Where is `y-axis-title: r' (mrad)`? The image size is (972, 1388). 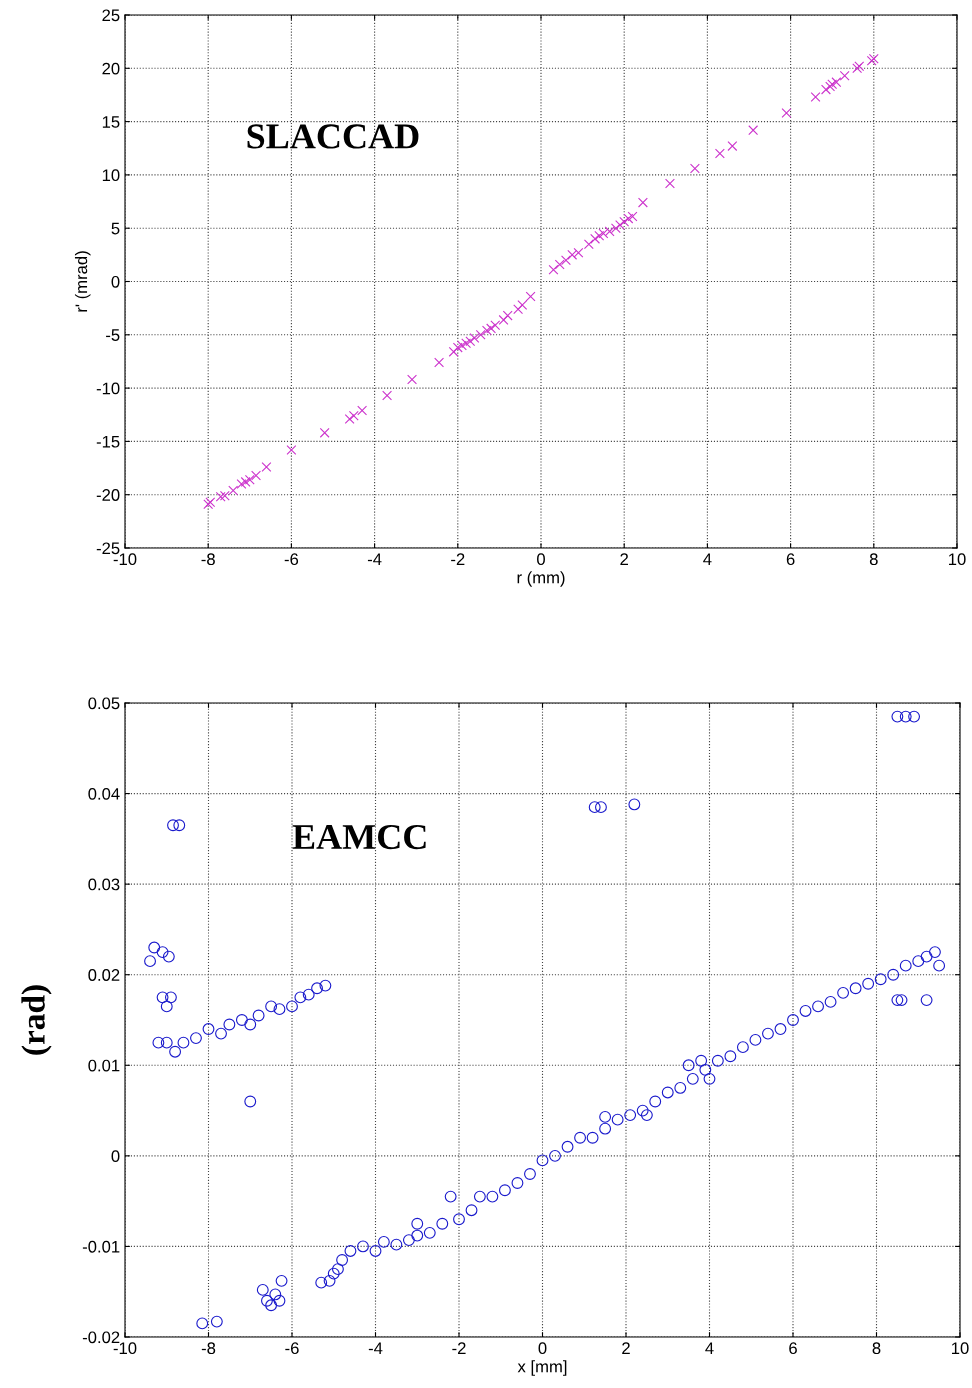 y-axis-title: r' (mrad) is located at coordinates (82, 281).